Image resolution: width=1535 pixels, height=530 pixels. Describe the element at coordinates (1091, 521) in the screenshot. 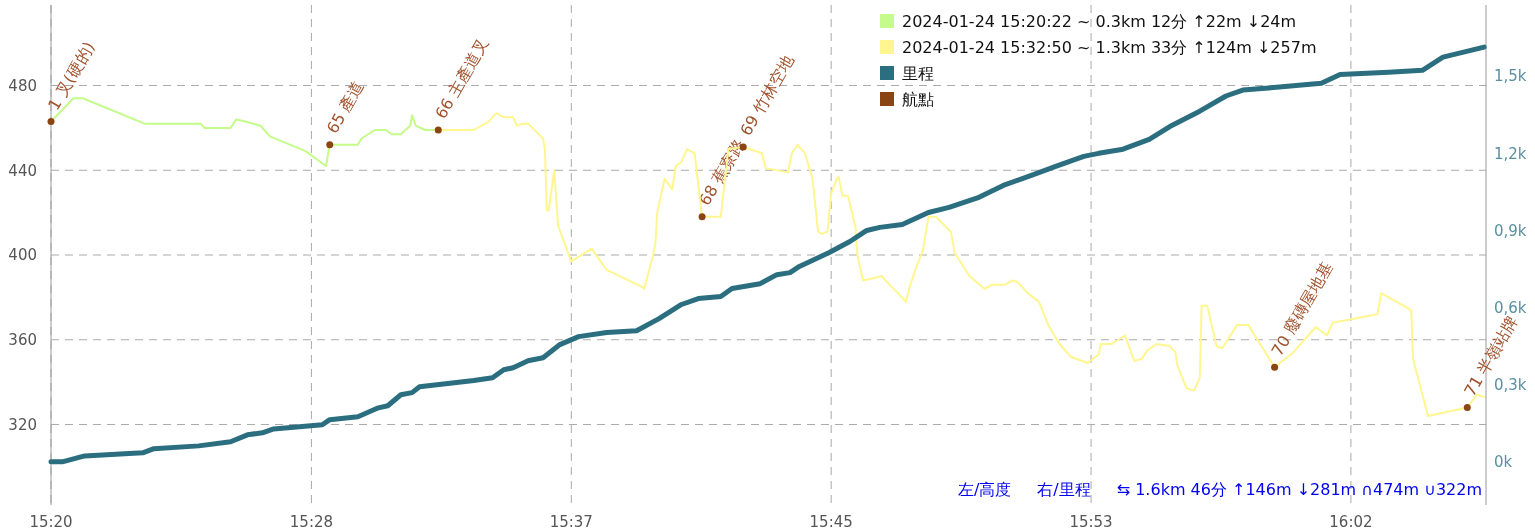

I see `x-tick-label: 15:53` at that location.